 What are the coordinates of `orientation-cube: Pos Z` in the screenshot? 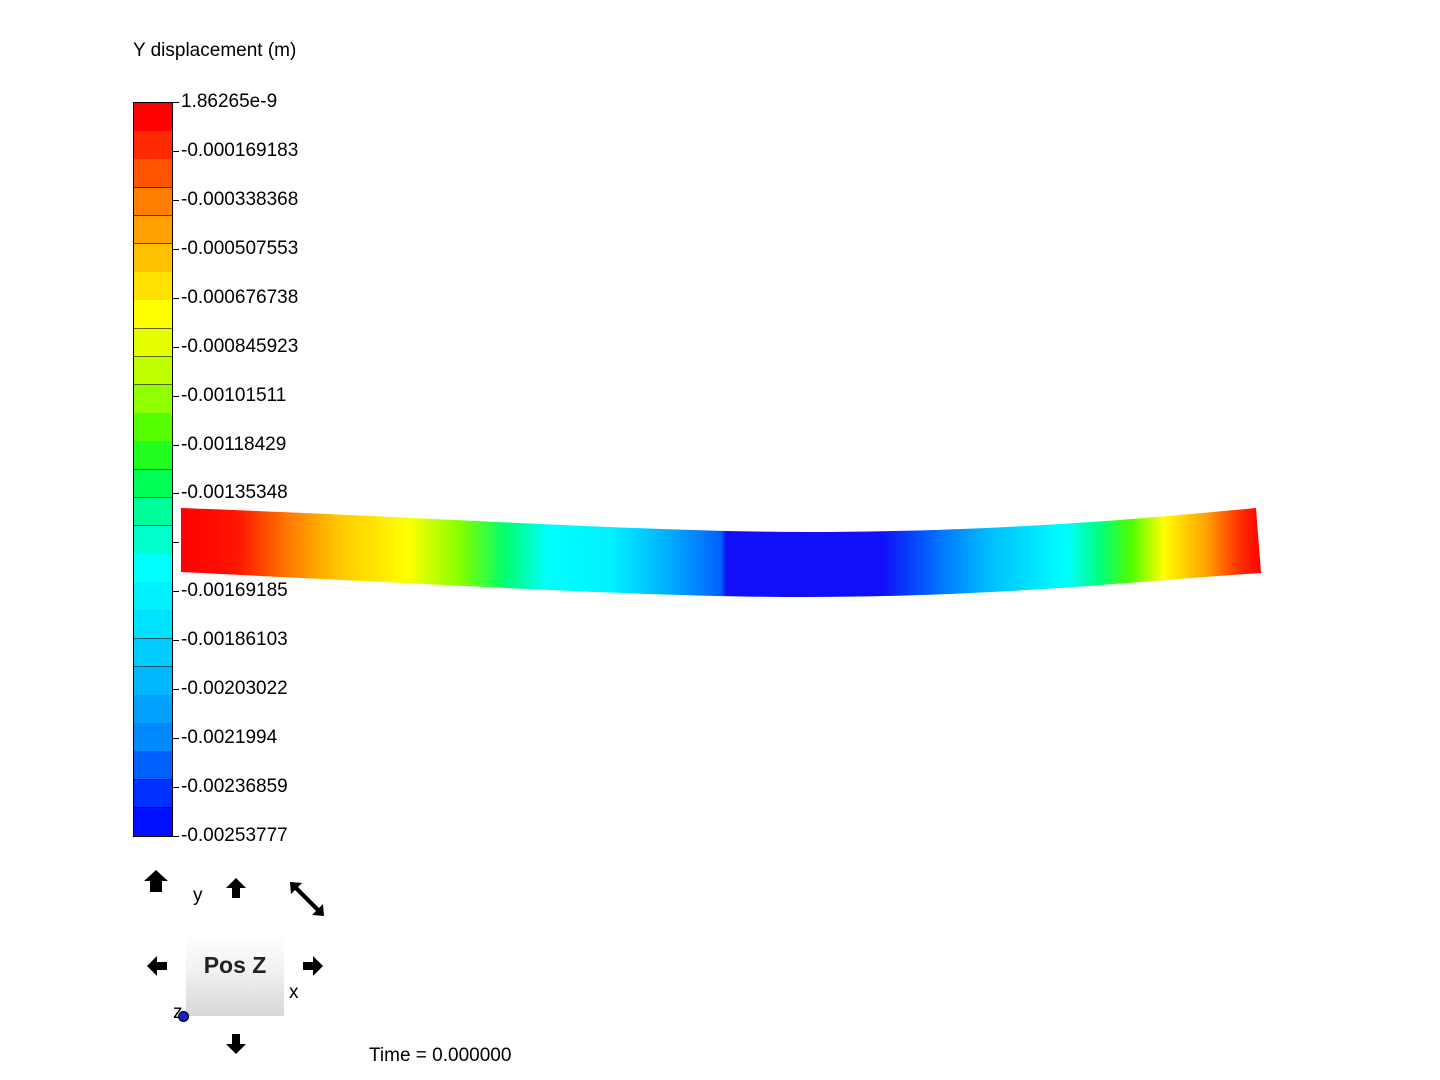 It's located at (235, 975).